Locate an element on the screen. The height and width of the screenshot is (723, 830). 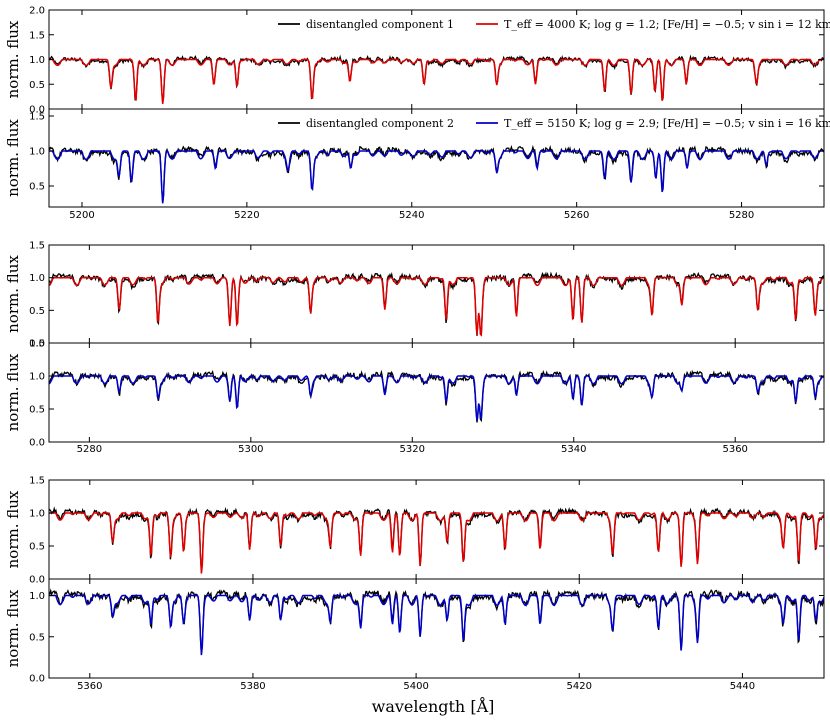
x-tick-label: 5380 is located at coordinates (252, 686).